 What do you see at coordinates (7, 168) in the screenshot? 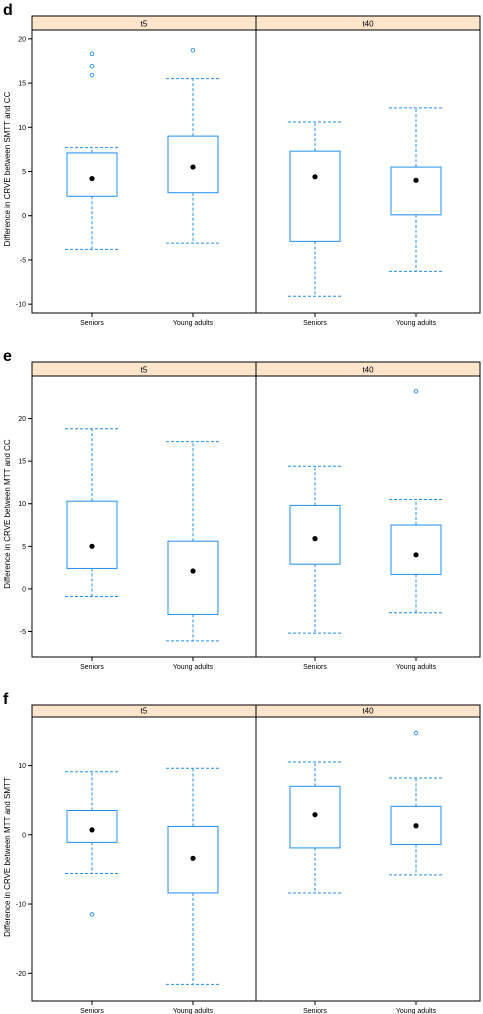
I see `y-axis-title: Difference in CRVE between SMTT and CC` at bounding box center [7, 168].